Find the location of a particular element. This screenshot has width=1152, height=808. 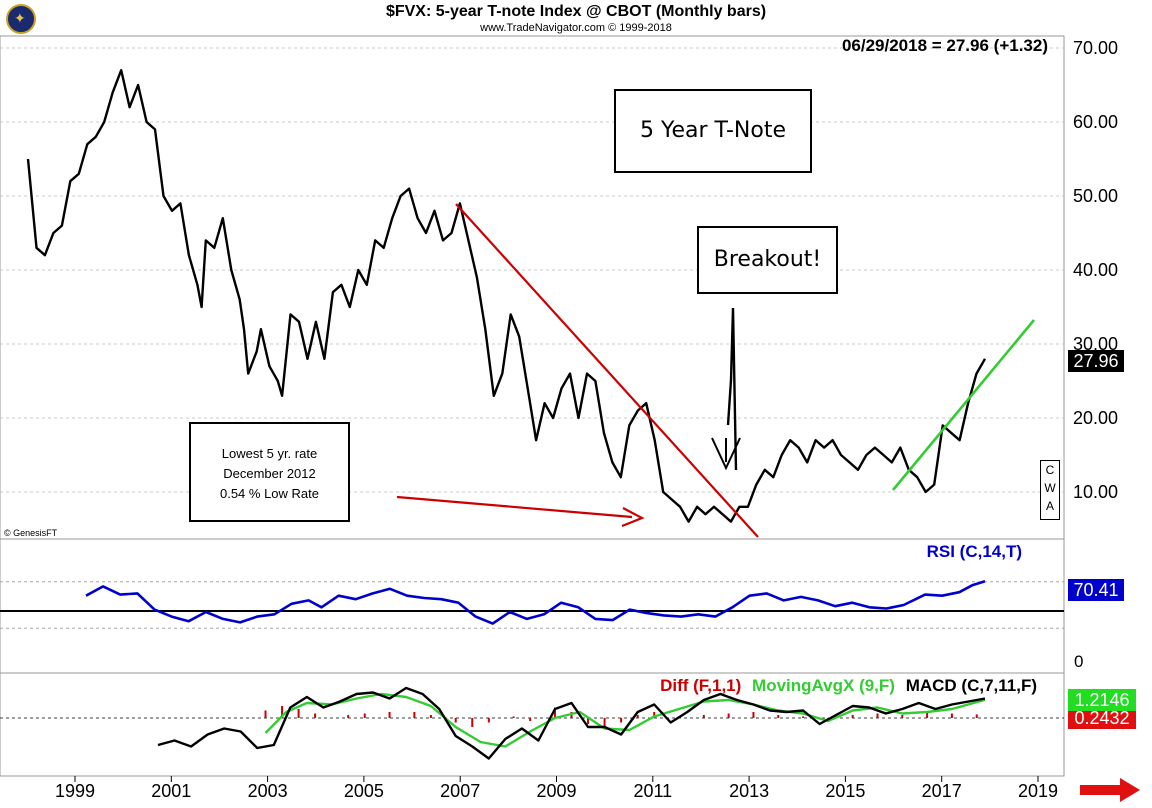

logo: ✦ is located at coordinates (21, 19).